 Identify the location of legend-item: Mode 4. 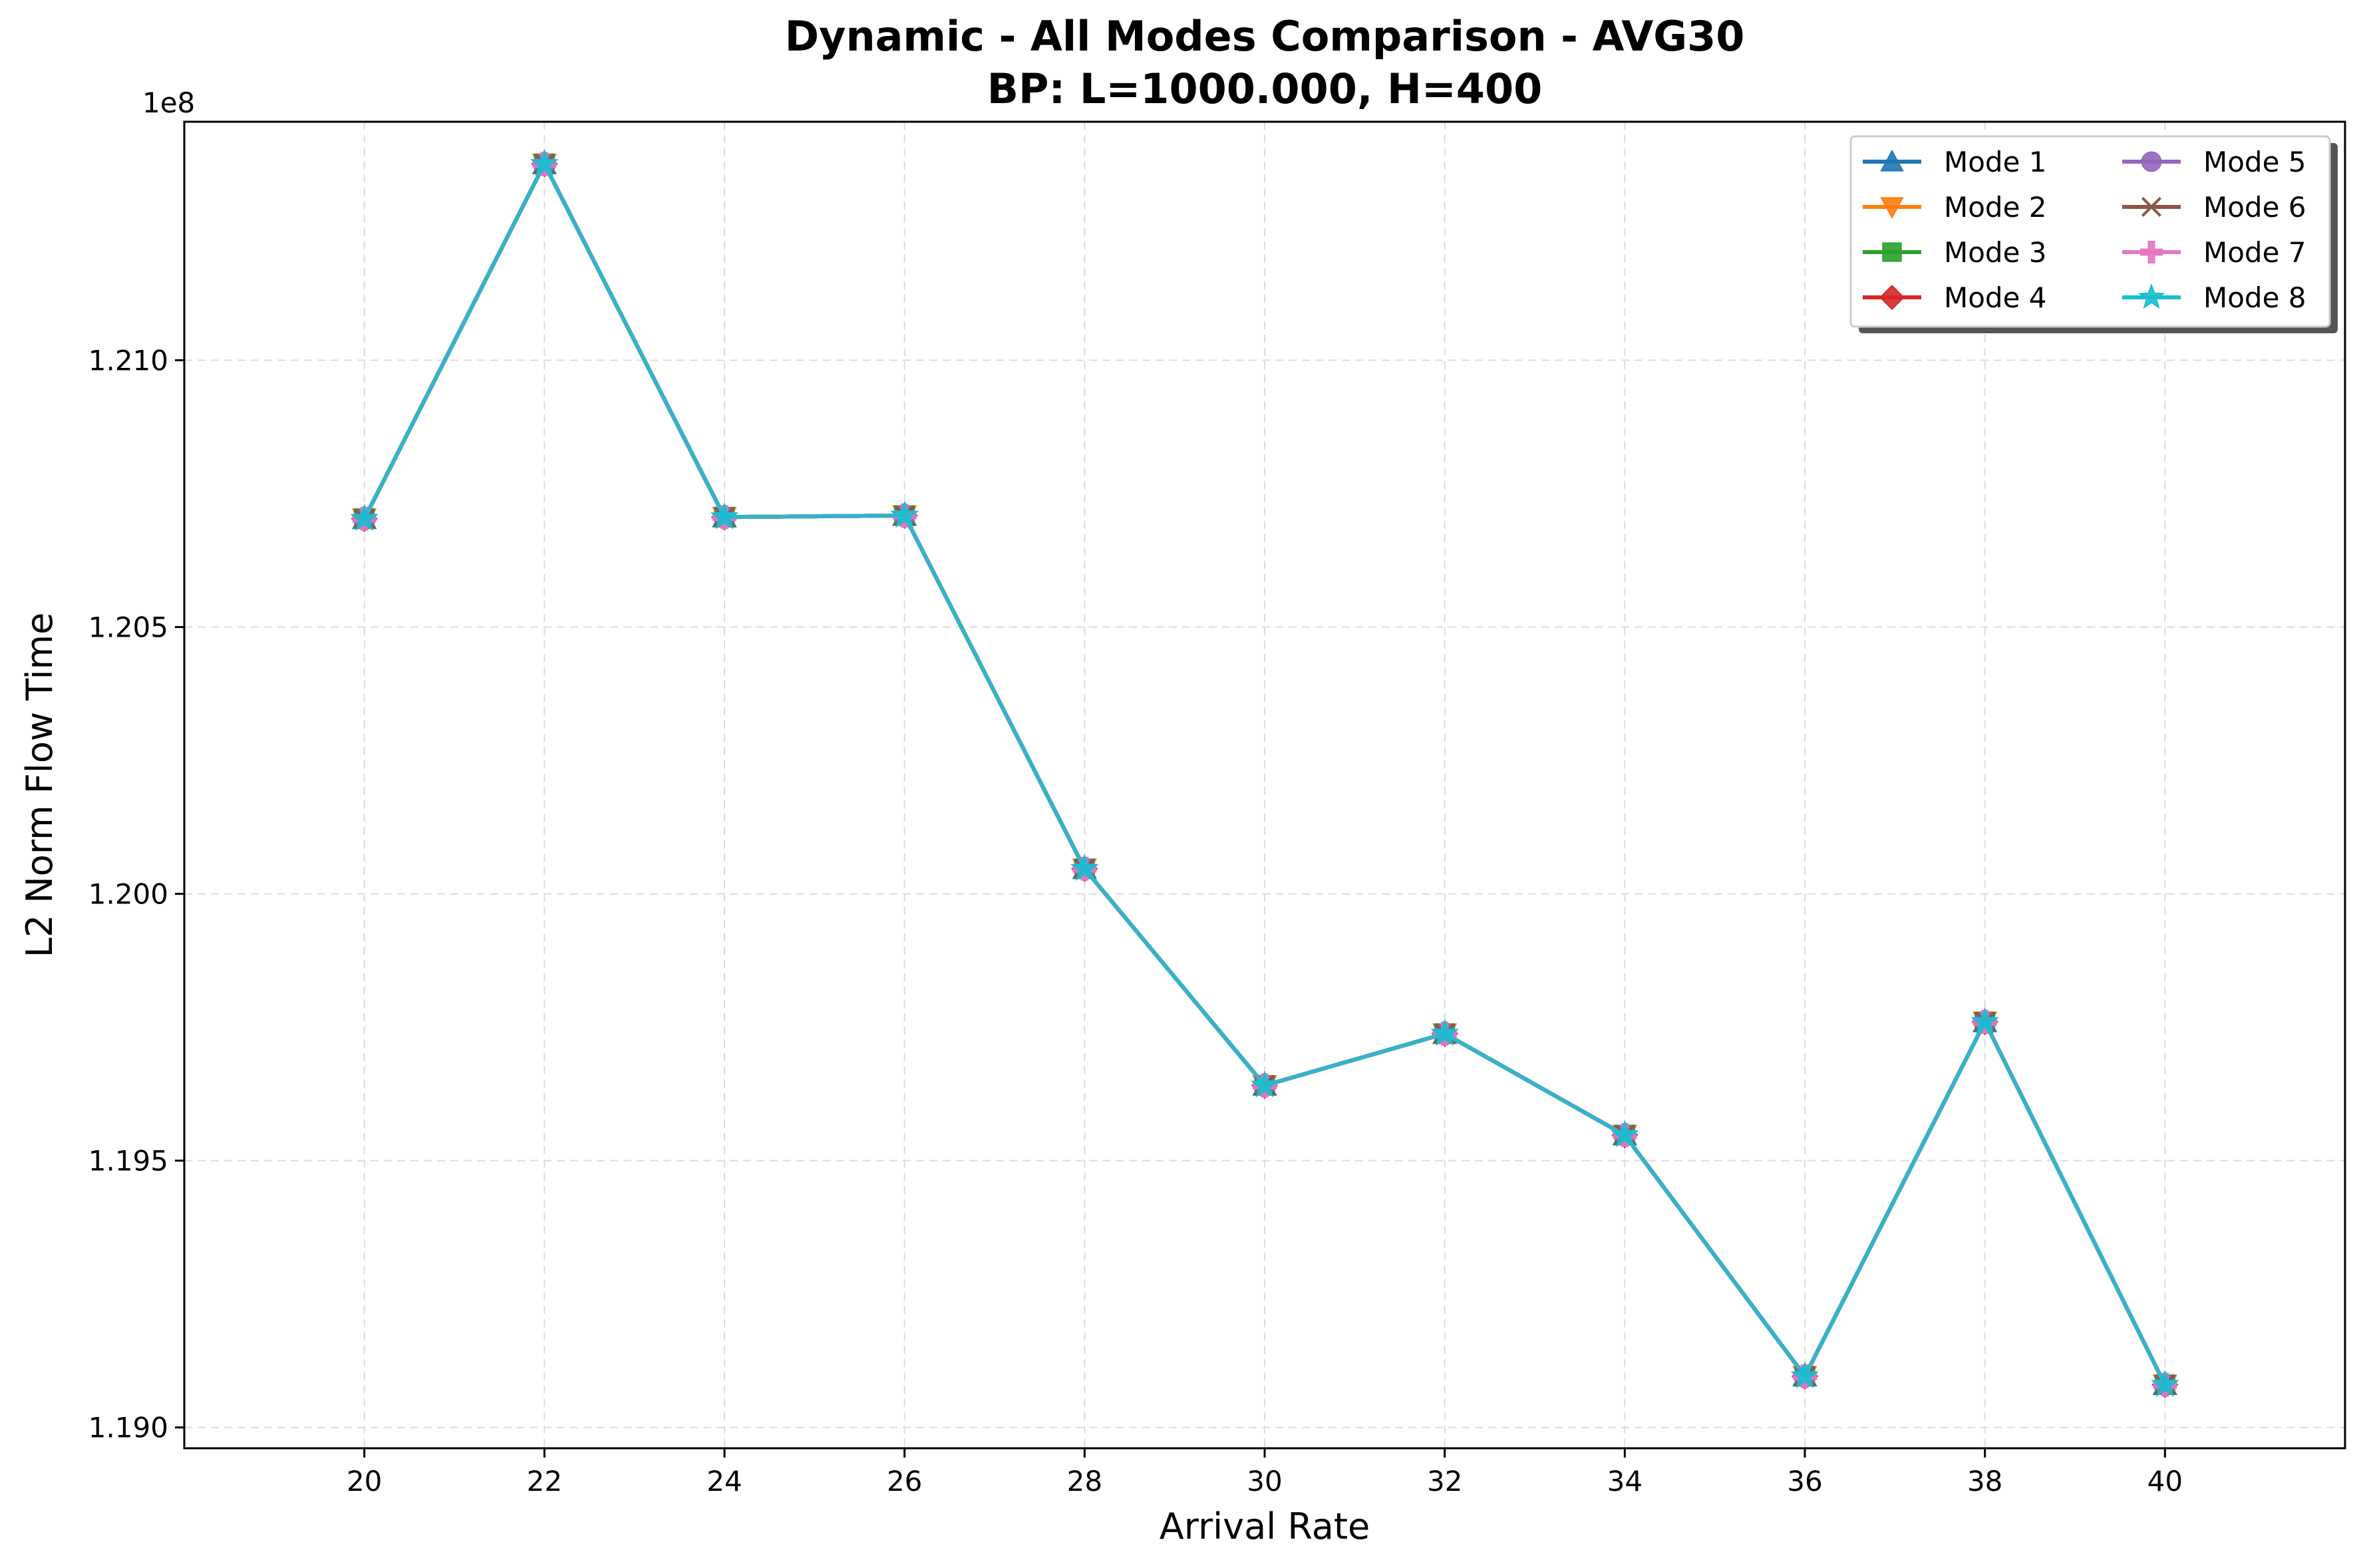
(1955, 297).